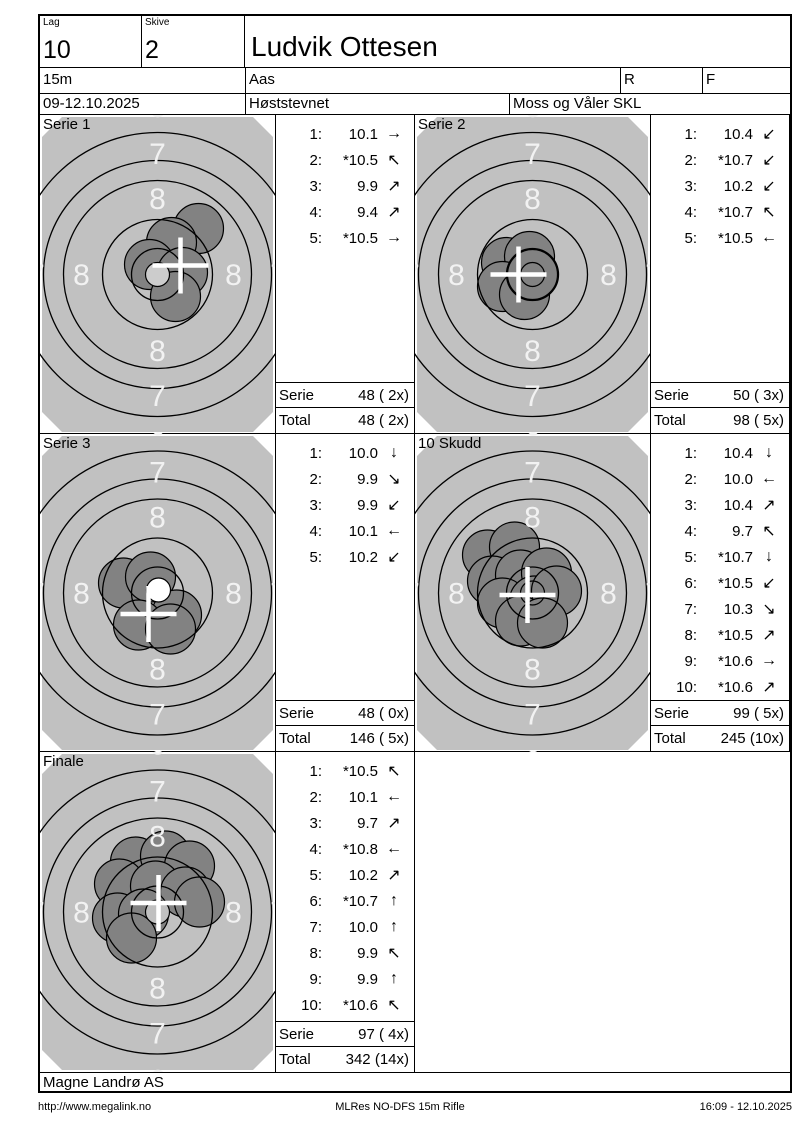 The image size is (800, 1130). I want to click on shot-direction-arrow: ↓, so click(769, 556).